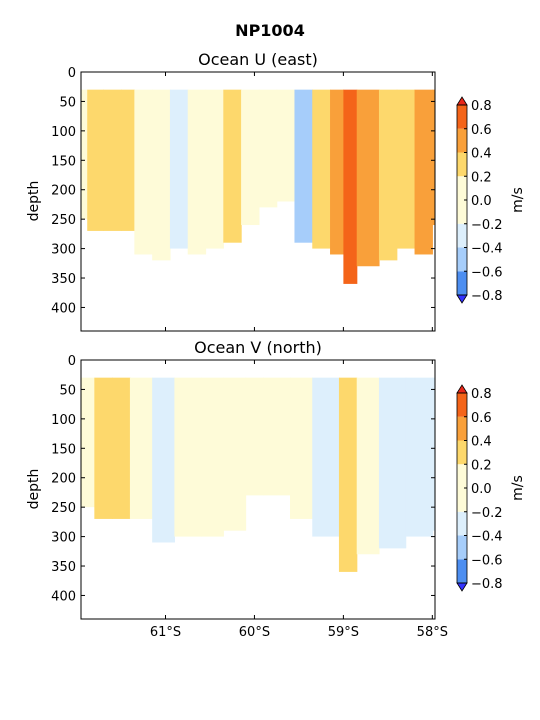 The image size is (540, 720). I want to click on figure-title: NP1004, so click(270, 30).